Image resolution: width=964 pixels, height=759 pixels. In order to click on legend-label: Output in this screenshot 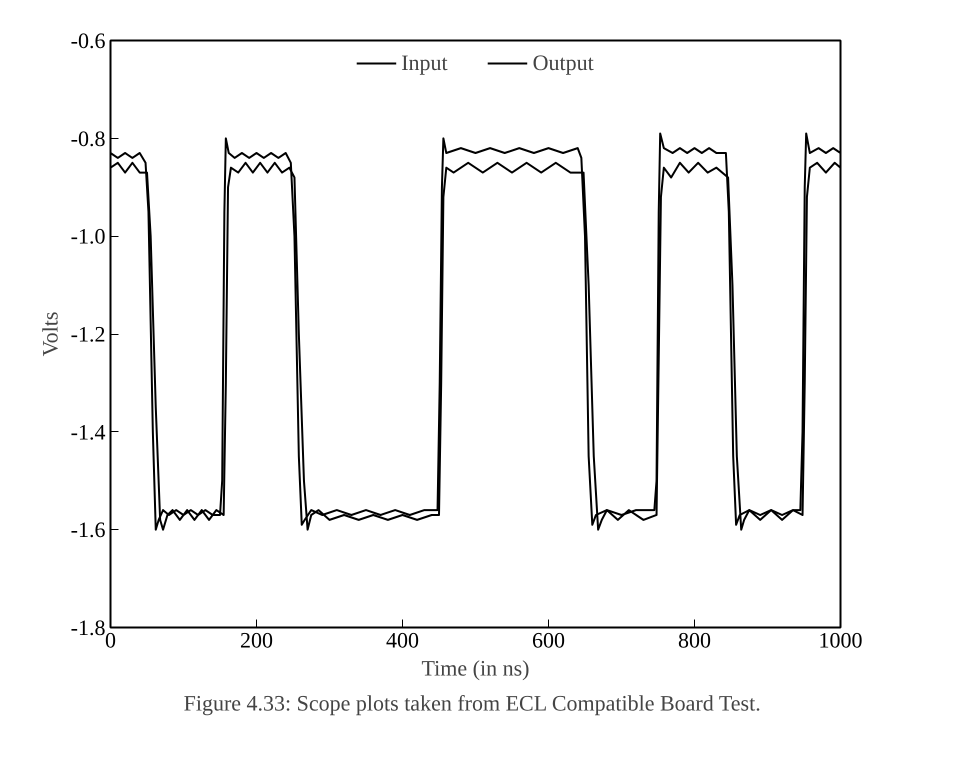, I will do `click(563, 63)`.